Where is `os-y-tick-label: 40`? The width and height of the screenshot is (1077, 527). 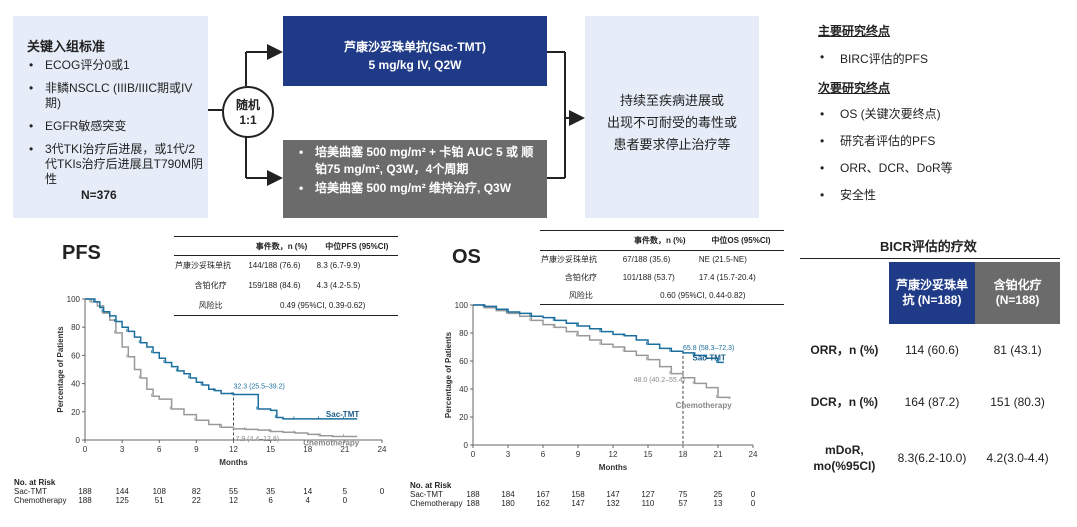 os-y-tick-label: 40 is located at coordinates (463, 389).